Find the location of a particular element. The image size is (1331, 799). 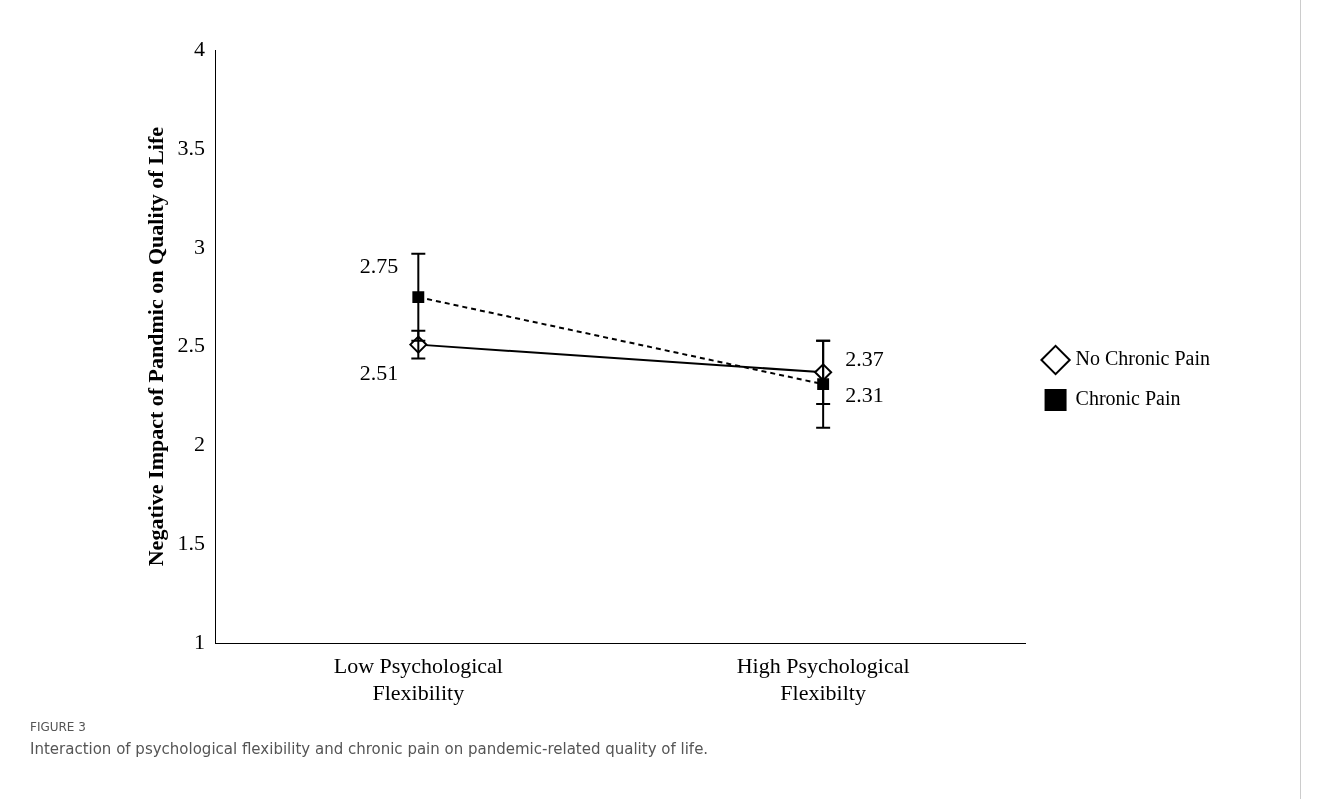

data-label: 2.75 is located at coordinates (379, 265).